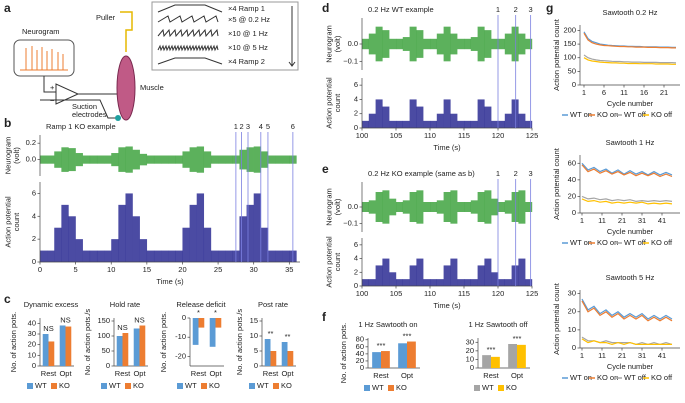 This screenshot has height=403, width=685. I want to click on chart-title: Sawtooth 0.2 Hz, so click(629, 12).